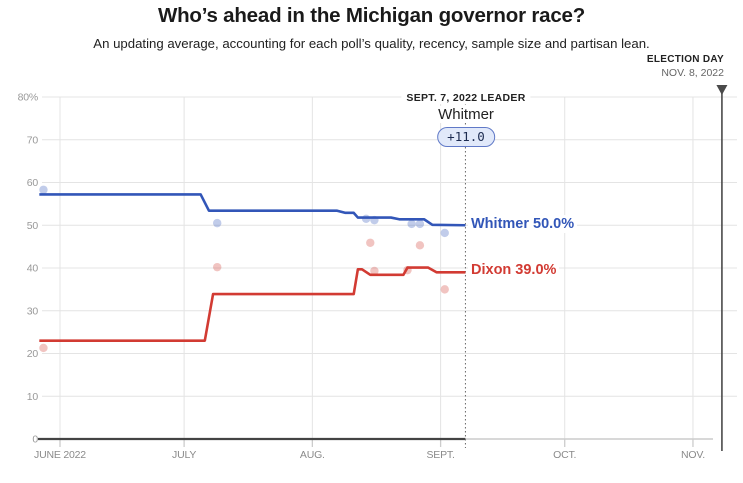 The height and width of the screenshot is (483, 743). What do you see at coordinates (564, 455) in the screenshot?
I see `x-tick-label: OCT.` at bounding box center [564, 455].